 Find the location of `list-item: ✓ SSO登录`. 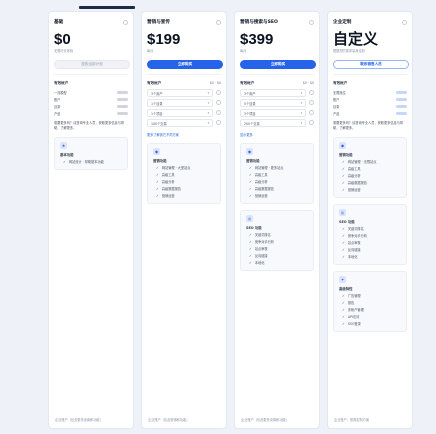

list-item: ✓ SSO登录 is located at coordinates (370, 323).